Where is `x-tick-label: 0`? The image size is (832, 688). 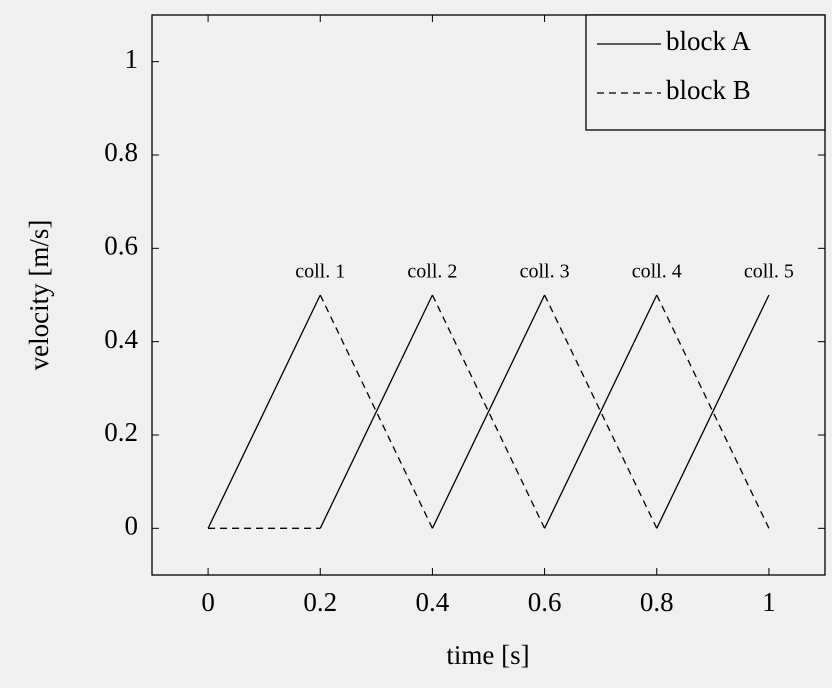 x-tick-label: 0 is located at coordinates (208, 602).